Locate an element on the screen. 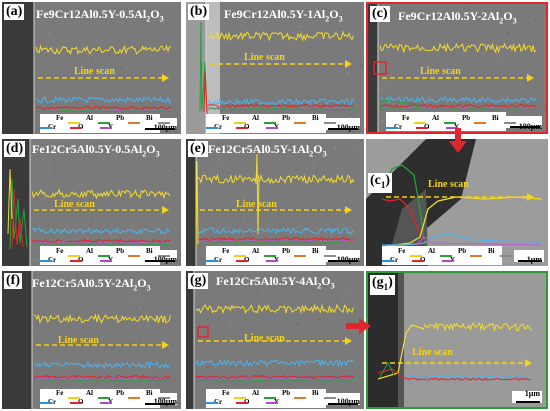 The image size is (550, 411). scale-bar-box is located at coordinates (524, 122).